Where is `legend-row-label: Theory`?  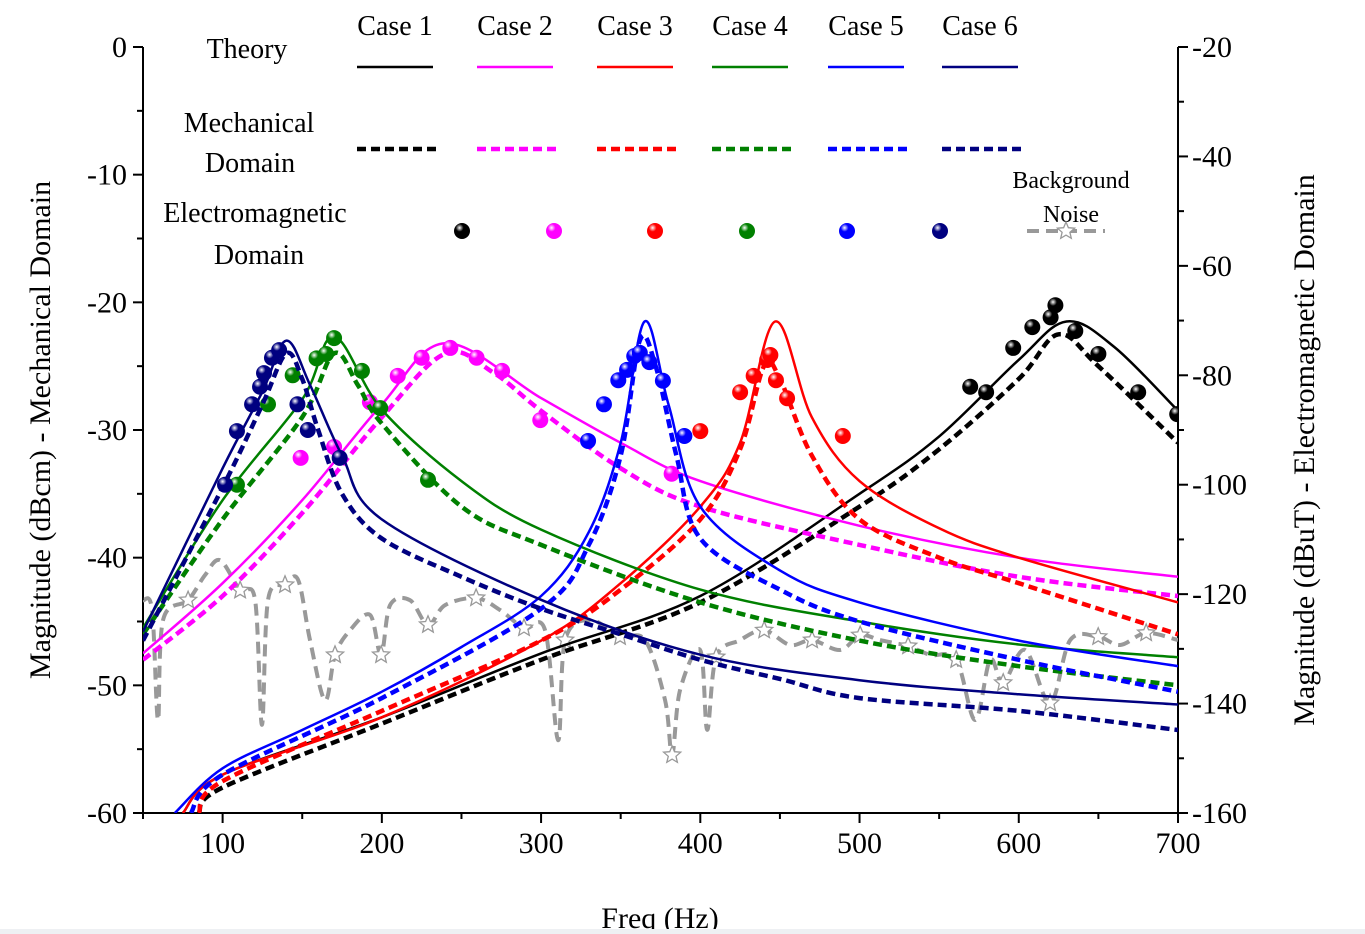
legend-row-label: Theory is located at coordinates (247, 49).